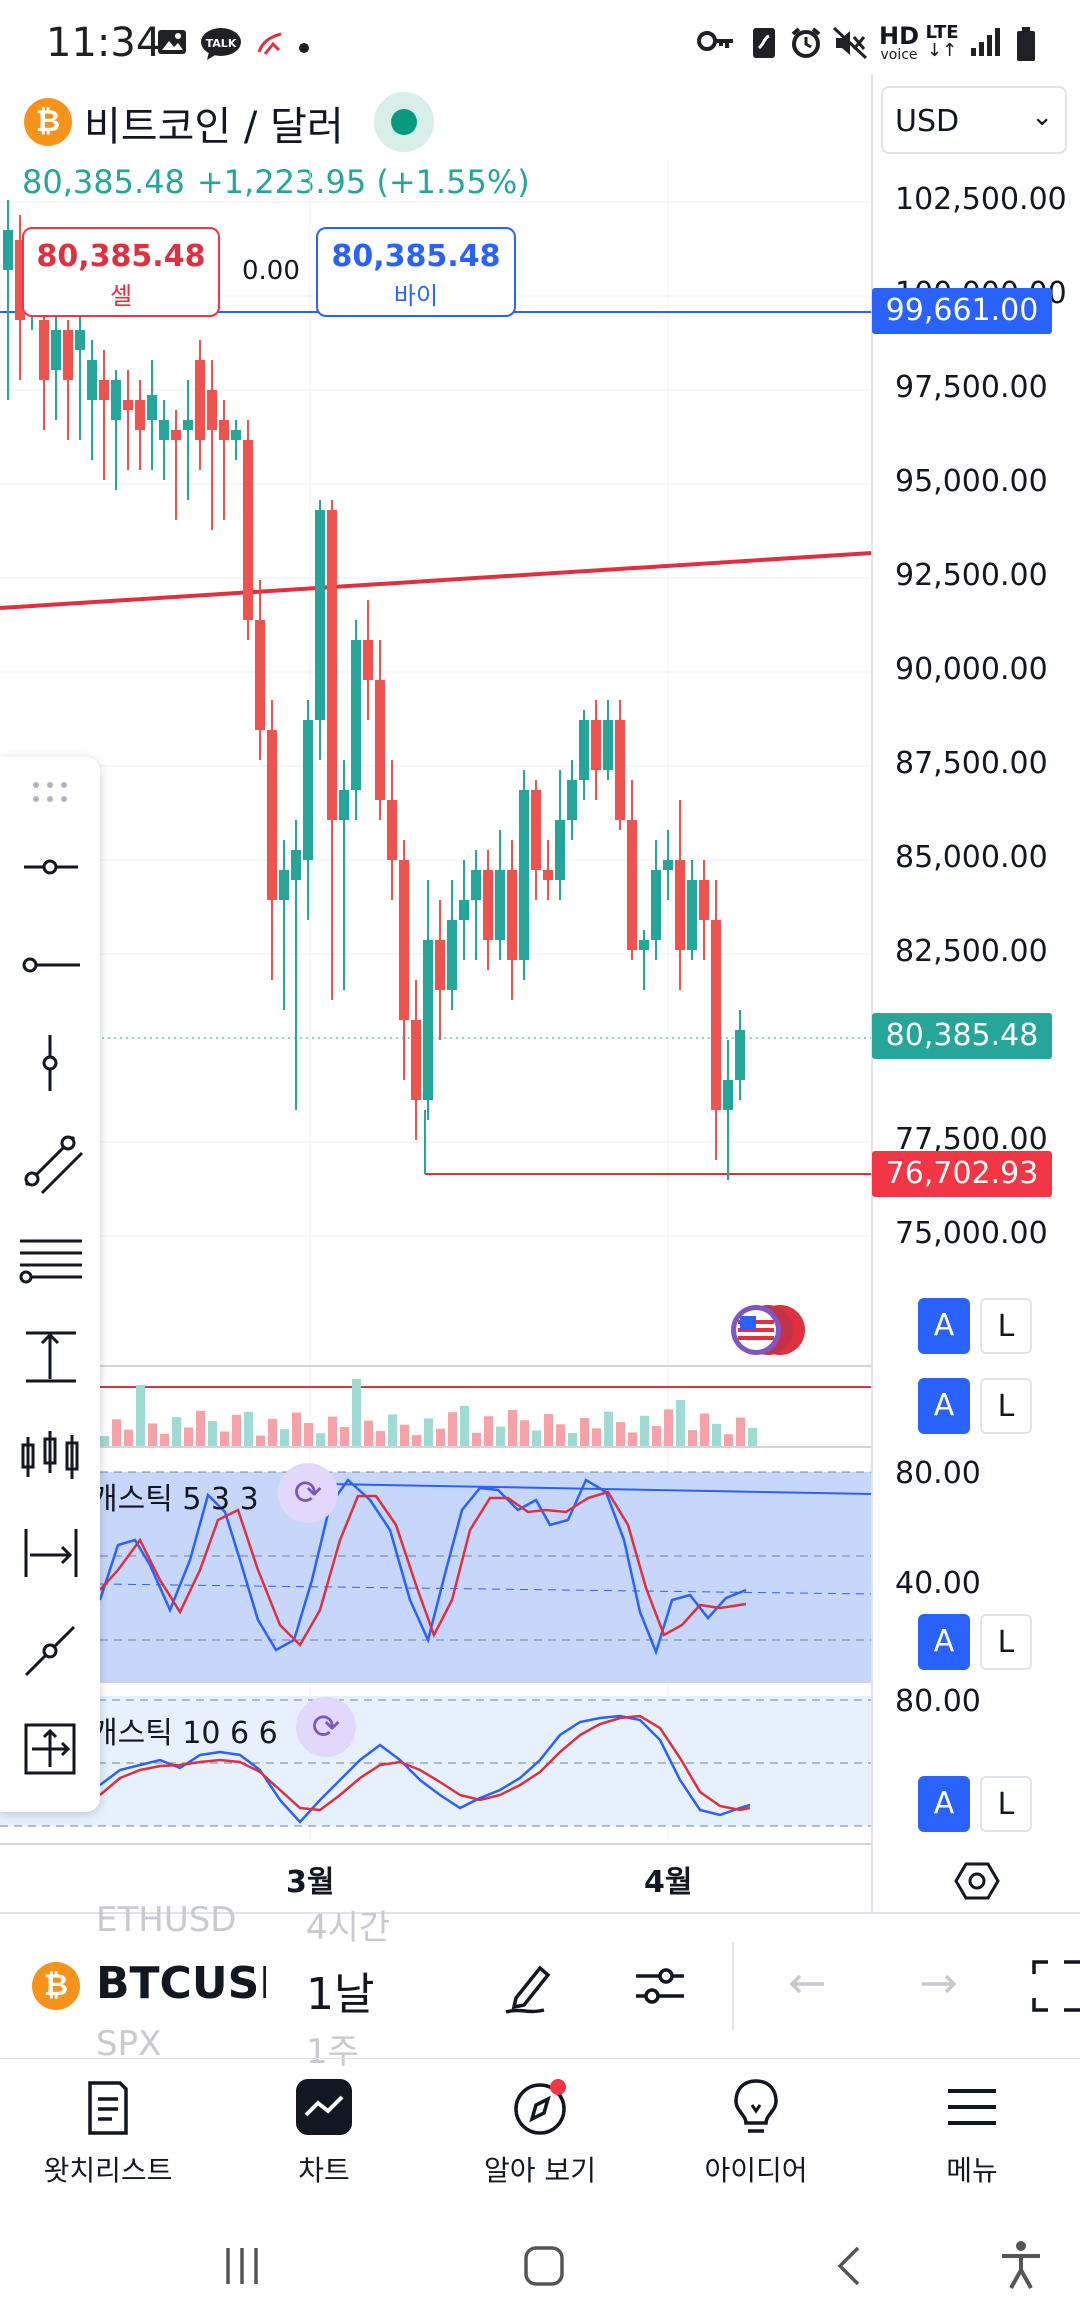 The image size is (1080, 2316). What do you see at coordinates (436, 580) in the screenshot?
I see `trend-line` at bounding box center [436, 580].